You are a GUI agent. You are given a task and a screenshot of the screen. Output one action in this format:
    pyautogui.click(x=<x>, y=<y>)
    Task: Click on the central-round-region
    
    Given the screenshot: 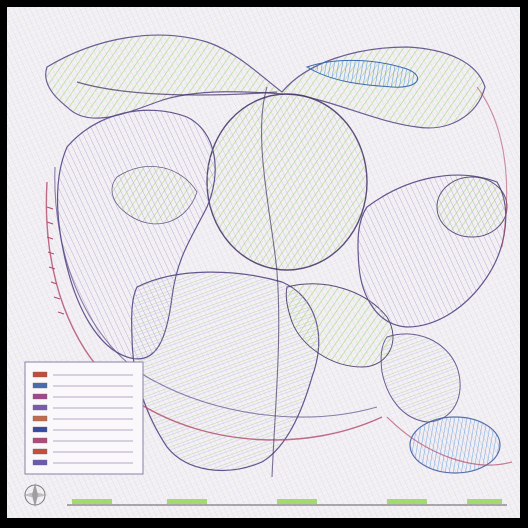 What is the action you would take?
    pyautogui.click(x=287, y=182)
    